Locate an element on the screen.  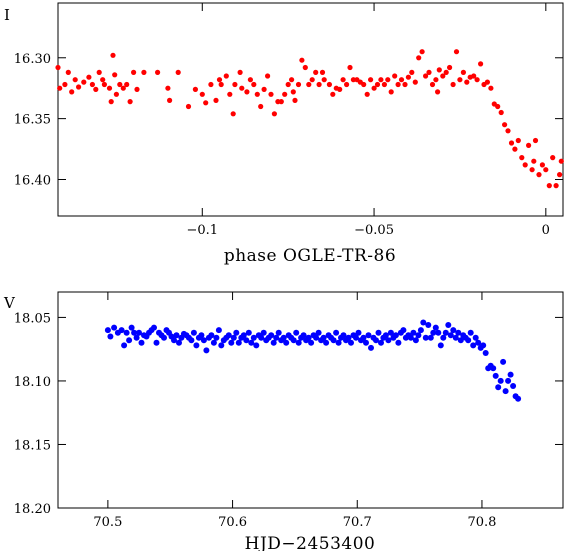
top-y-tick-label: 16.35 is located at coordinates (32, 120).